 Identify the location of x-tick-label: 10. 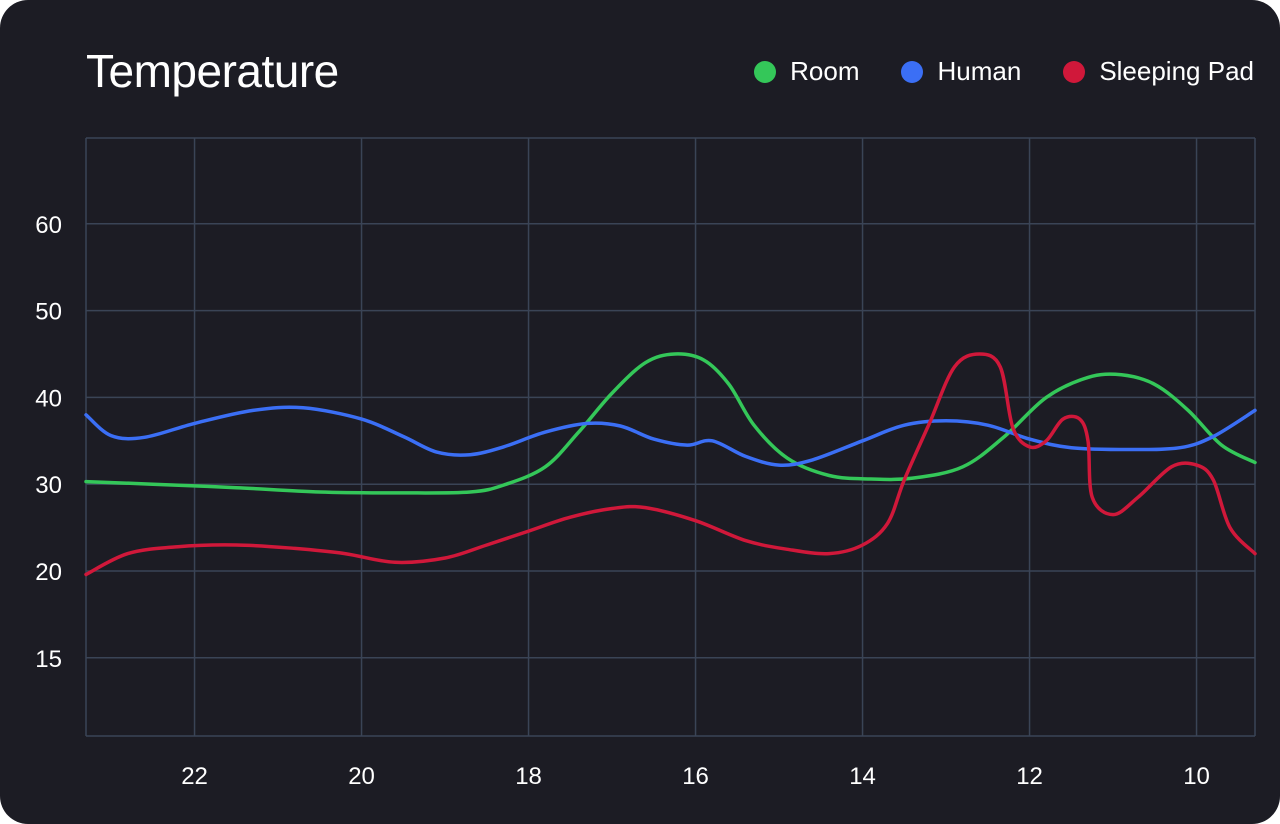
(1196, 776).